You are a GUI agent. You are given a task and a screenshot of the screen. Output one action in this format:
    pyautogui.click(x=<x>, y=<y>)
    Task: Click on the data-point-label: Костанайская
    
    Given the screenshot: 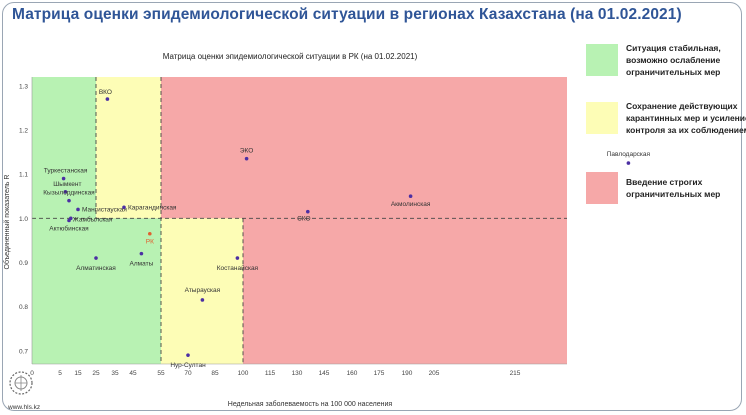 What is the action you would take?
    pyautogui.click(x=238, y=268)
    